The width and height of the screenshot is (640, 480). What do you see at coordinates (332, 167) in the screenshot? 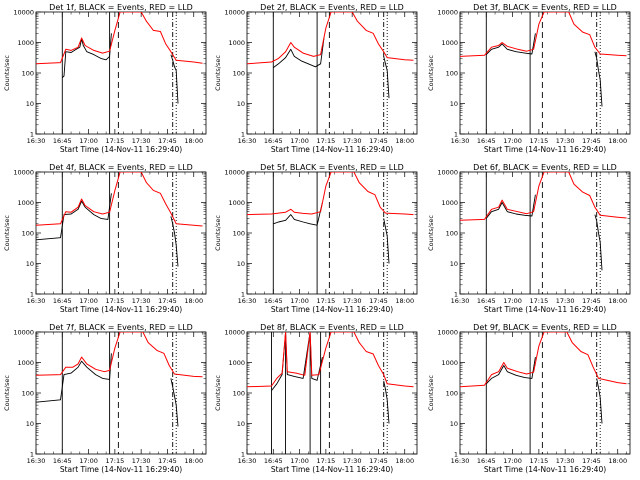
I see `panel-title: Det 5f, BLACK = Events, RED = LLD` at bounding box center [332, 167].